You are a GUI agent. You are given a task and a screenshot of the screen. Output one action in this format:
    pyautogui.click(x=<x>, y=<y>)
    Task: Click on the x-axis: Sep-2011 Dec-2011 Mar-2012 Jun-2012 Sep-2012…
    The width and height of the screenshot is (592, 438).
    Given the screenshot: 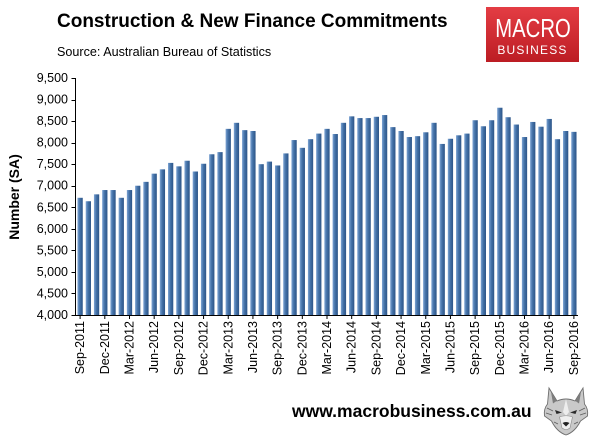 What is the action you would take?
    pyautogui.click(x=327, y=345)
    